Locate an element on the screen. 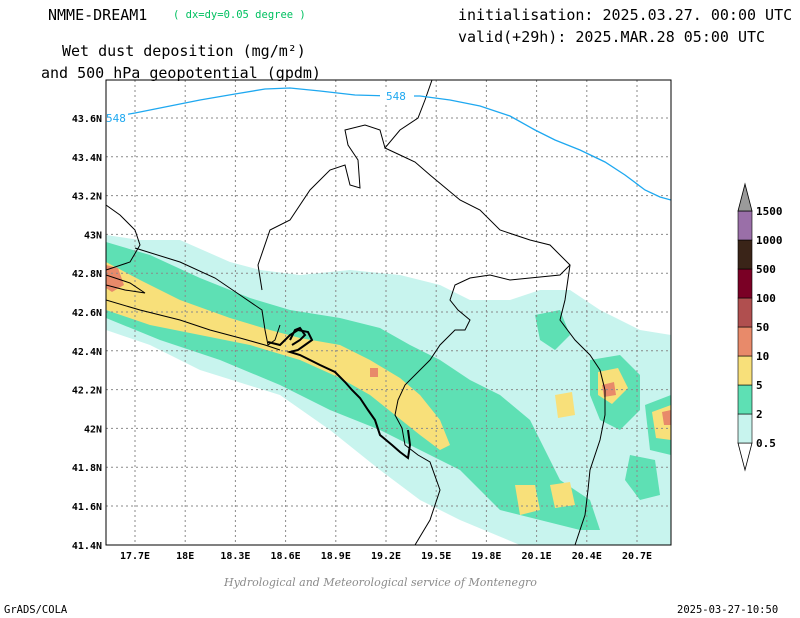 The height and width of the screenshot is (618, 800). longitude-label: 20.1E is located at coordinates (537, 556).